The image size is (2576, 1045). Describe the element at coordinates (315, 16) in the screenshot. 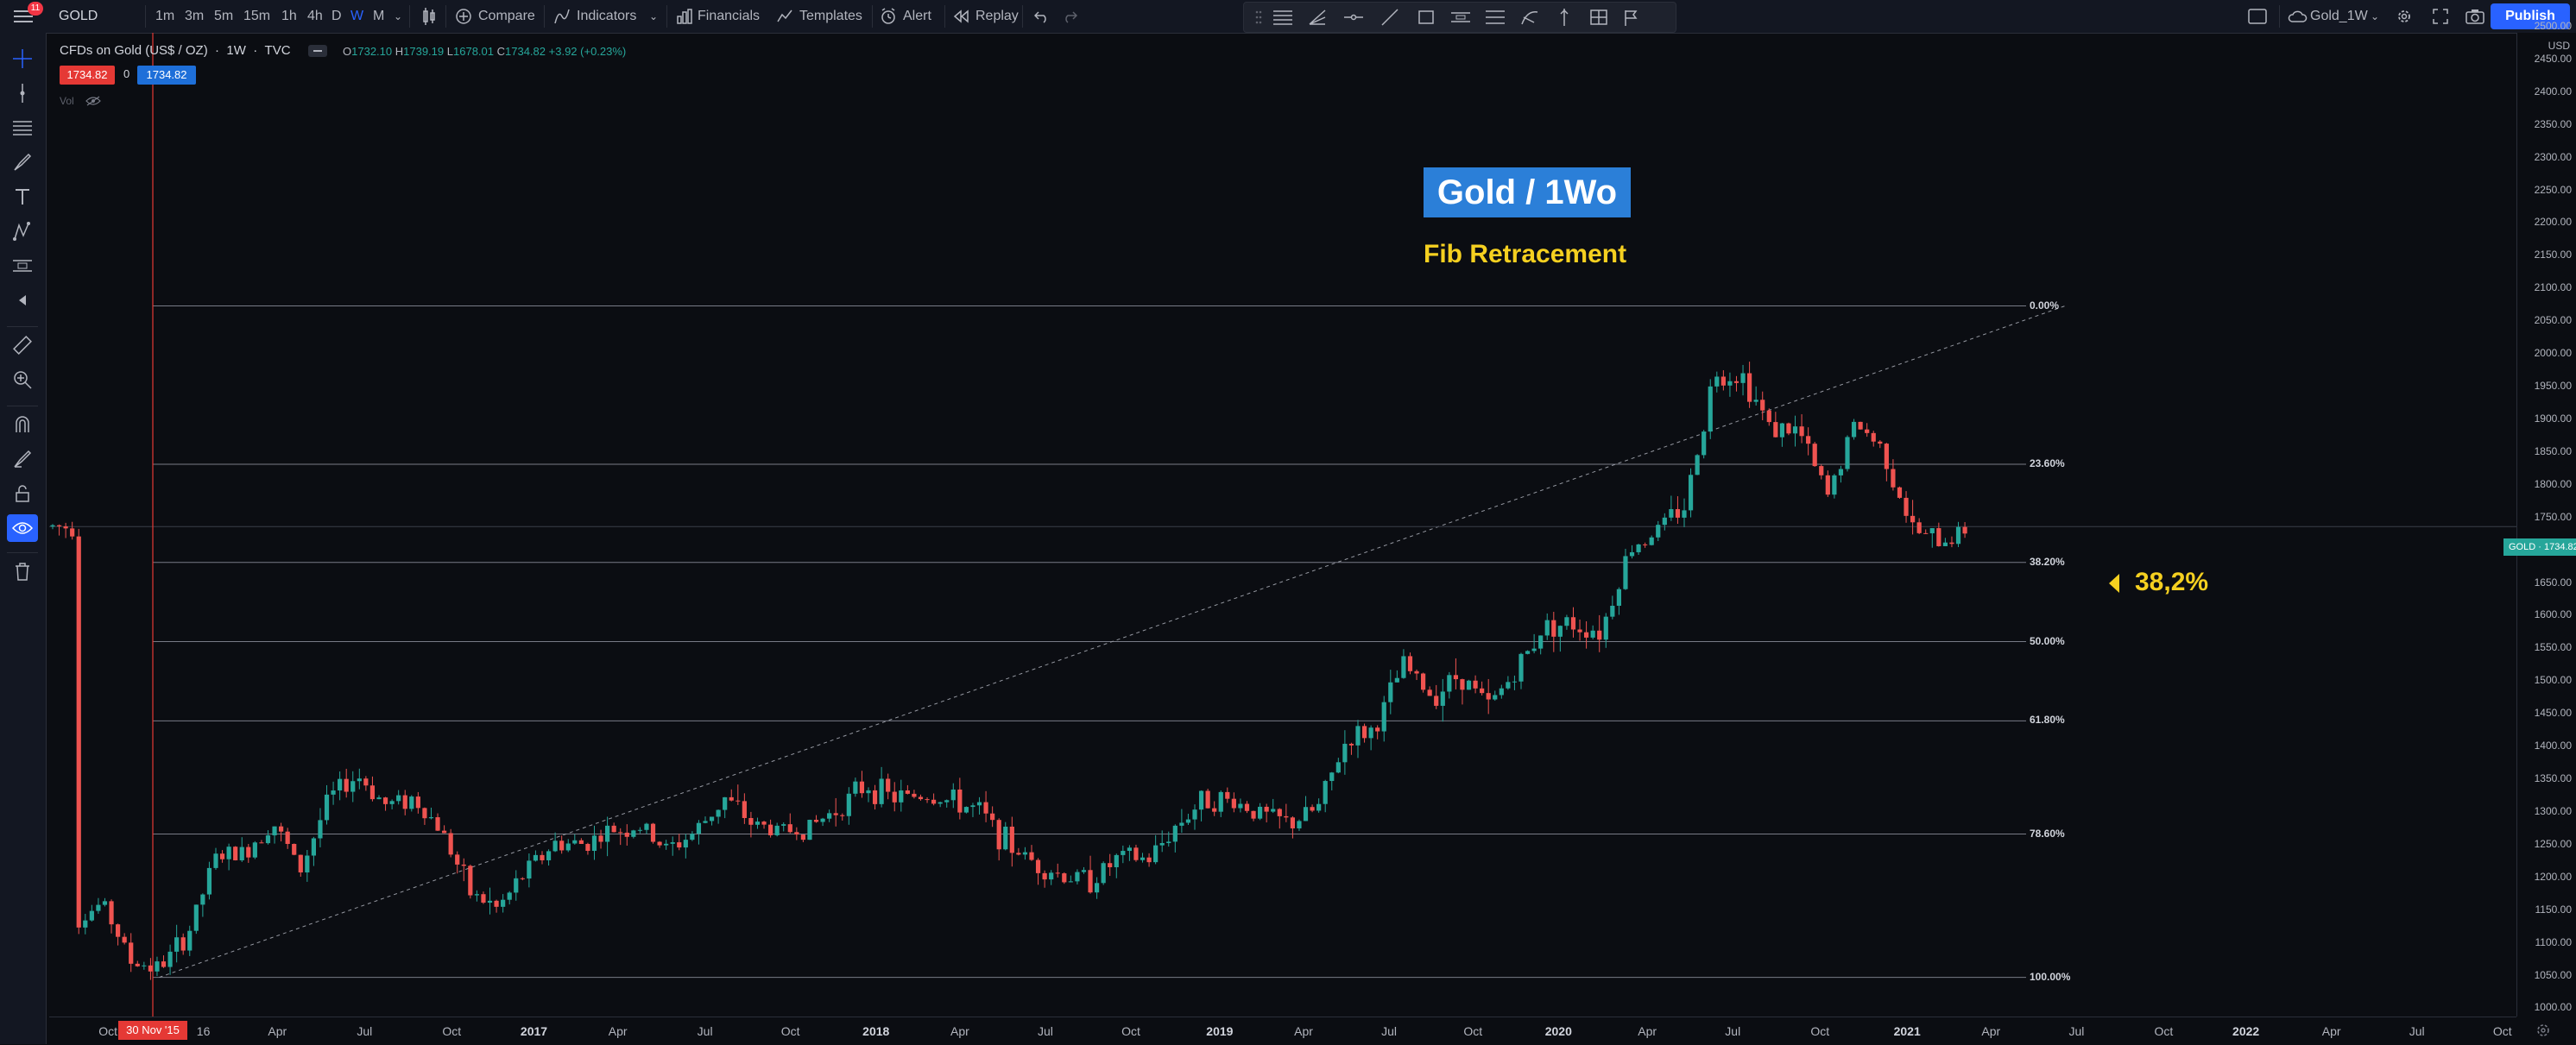

I see `interval-4h: 4h` at that location.